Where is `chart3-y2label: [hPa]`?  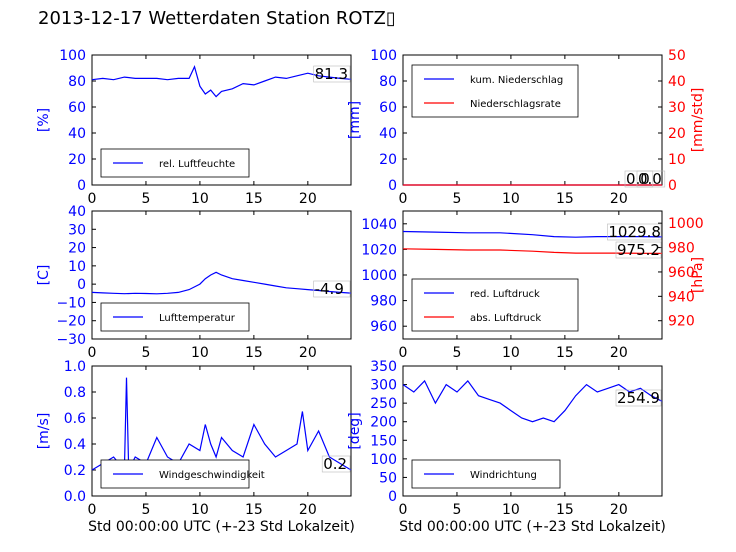 chart3-y2label: [hPa] is located at coordinates (698, 275).